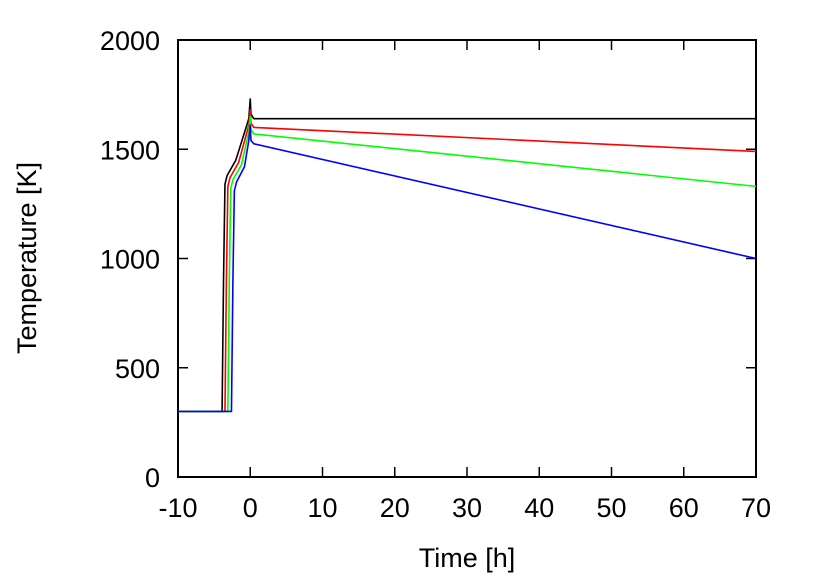 The image size is (830, 581). What do you see at coordinates (177, 508) in the screenshot?
I see `x-tick-label: -10` at bounding box center [177, 508].